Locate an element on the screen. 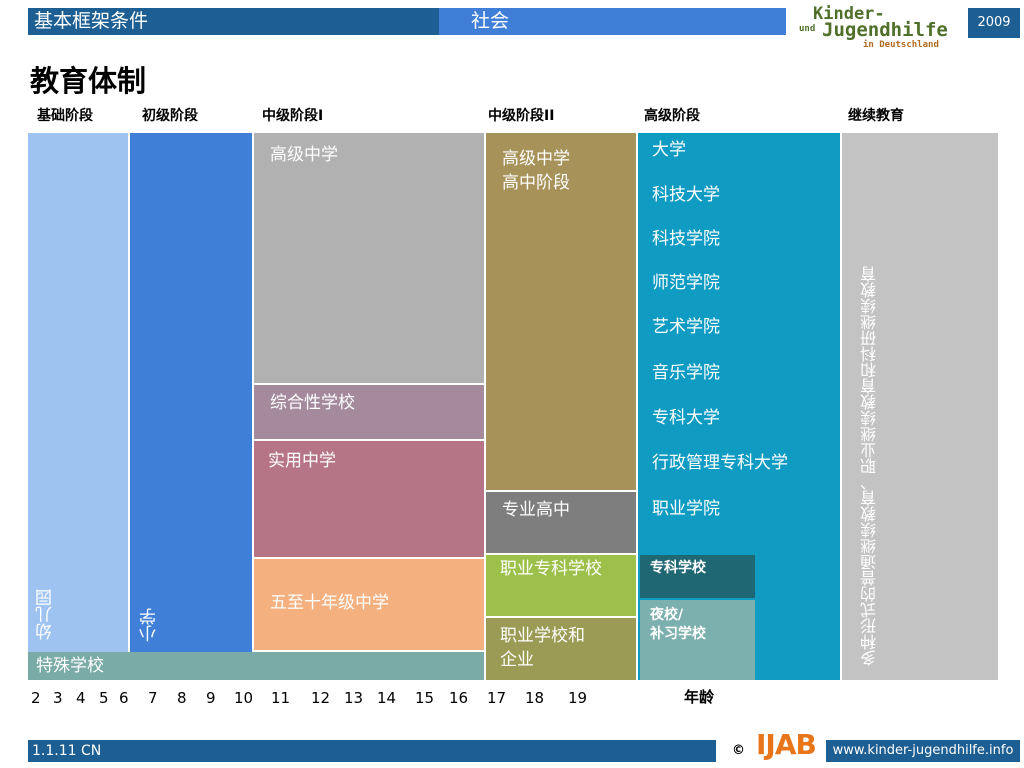 This screenshot has height=768, width=1024. block-kindergarten: 幼儿园 is located at coordinates (78, 392).